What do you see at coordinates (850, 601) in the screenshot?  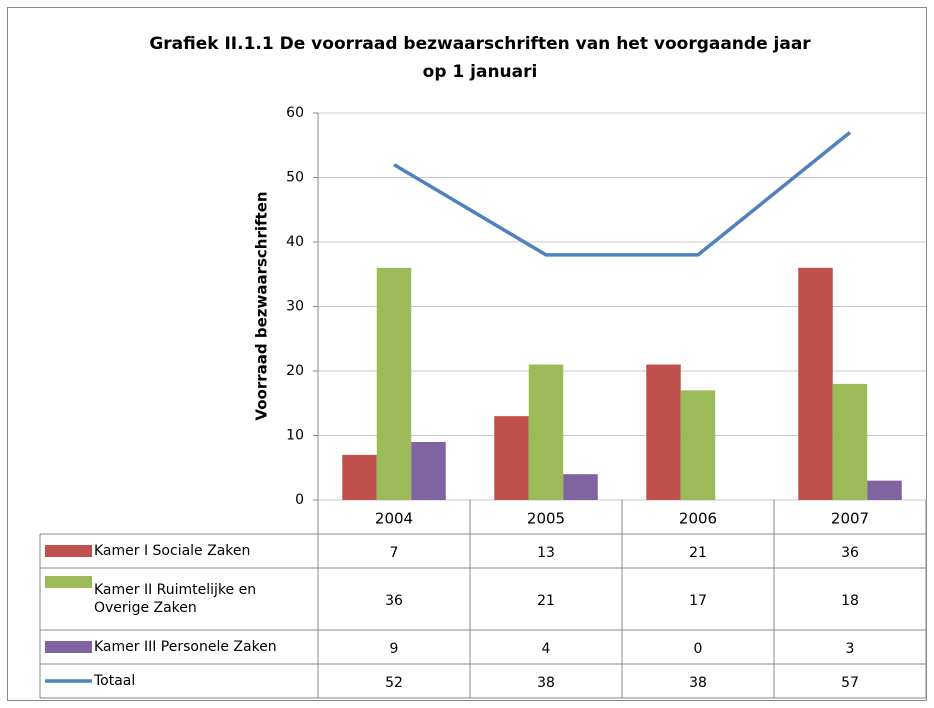 I see `table-value: 18` at bounding box center [850, 601].